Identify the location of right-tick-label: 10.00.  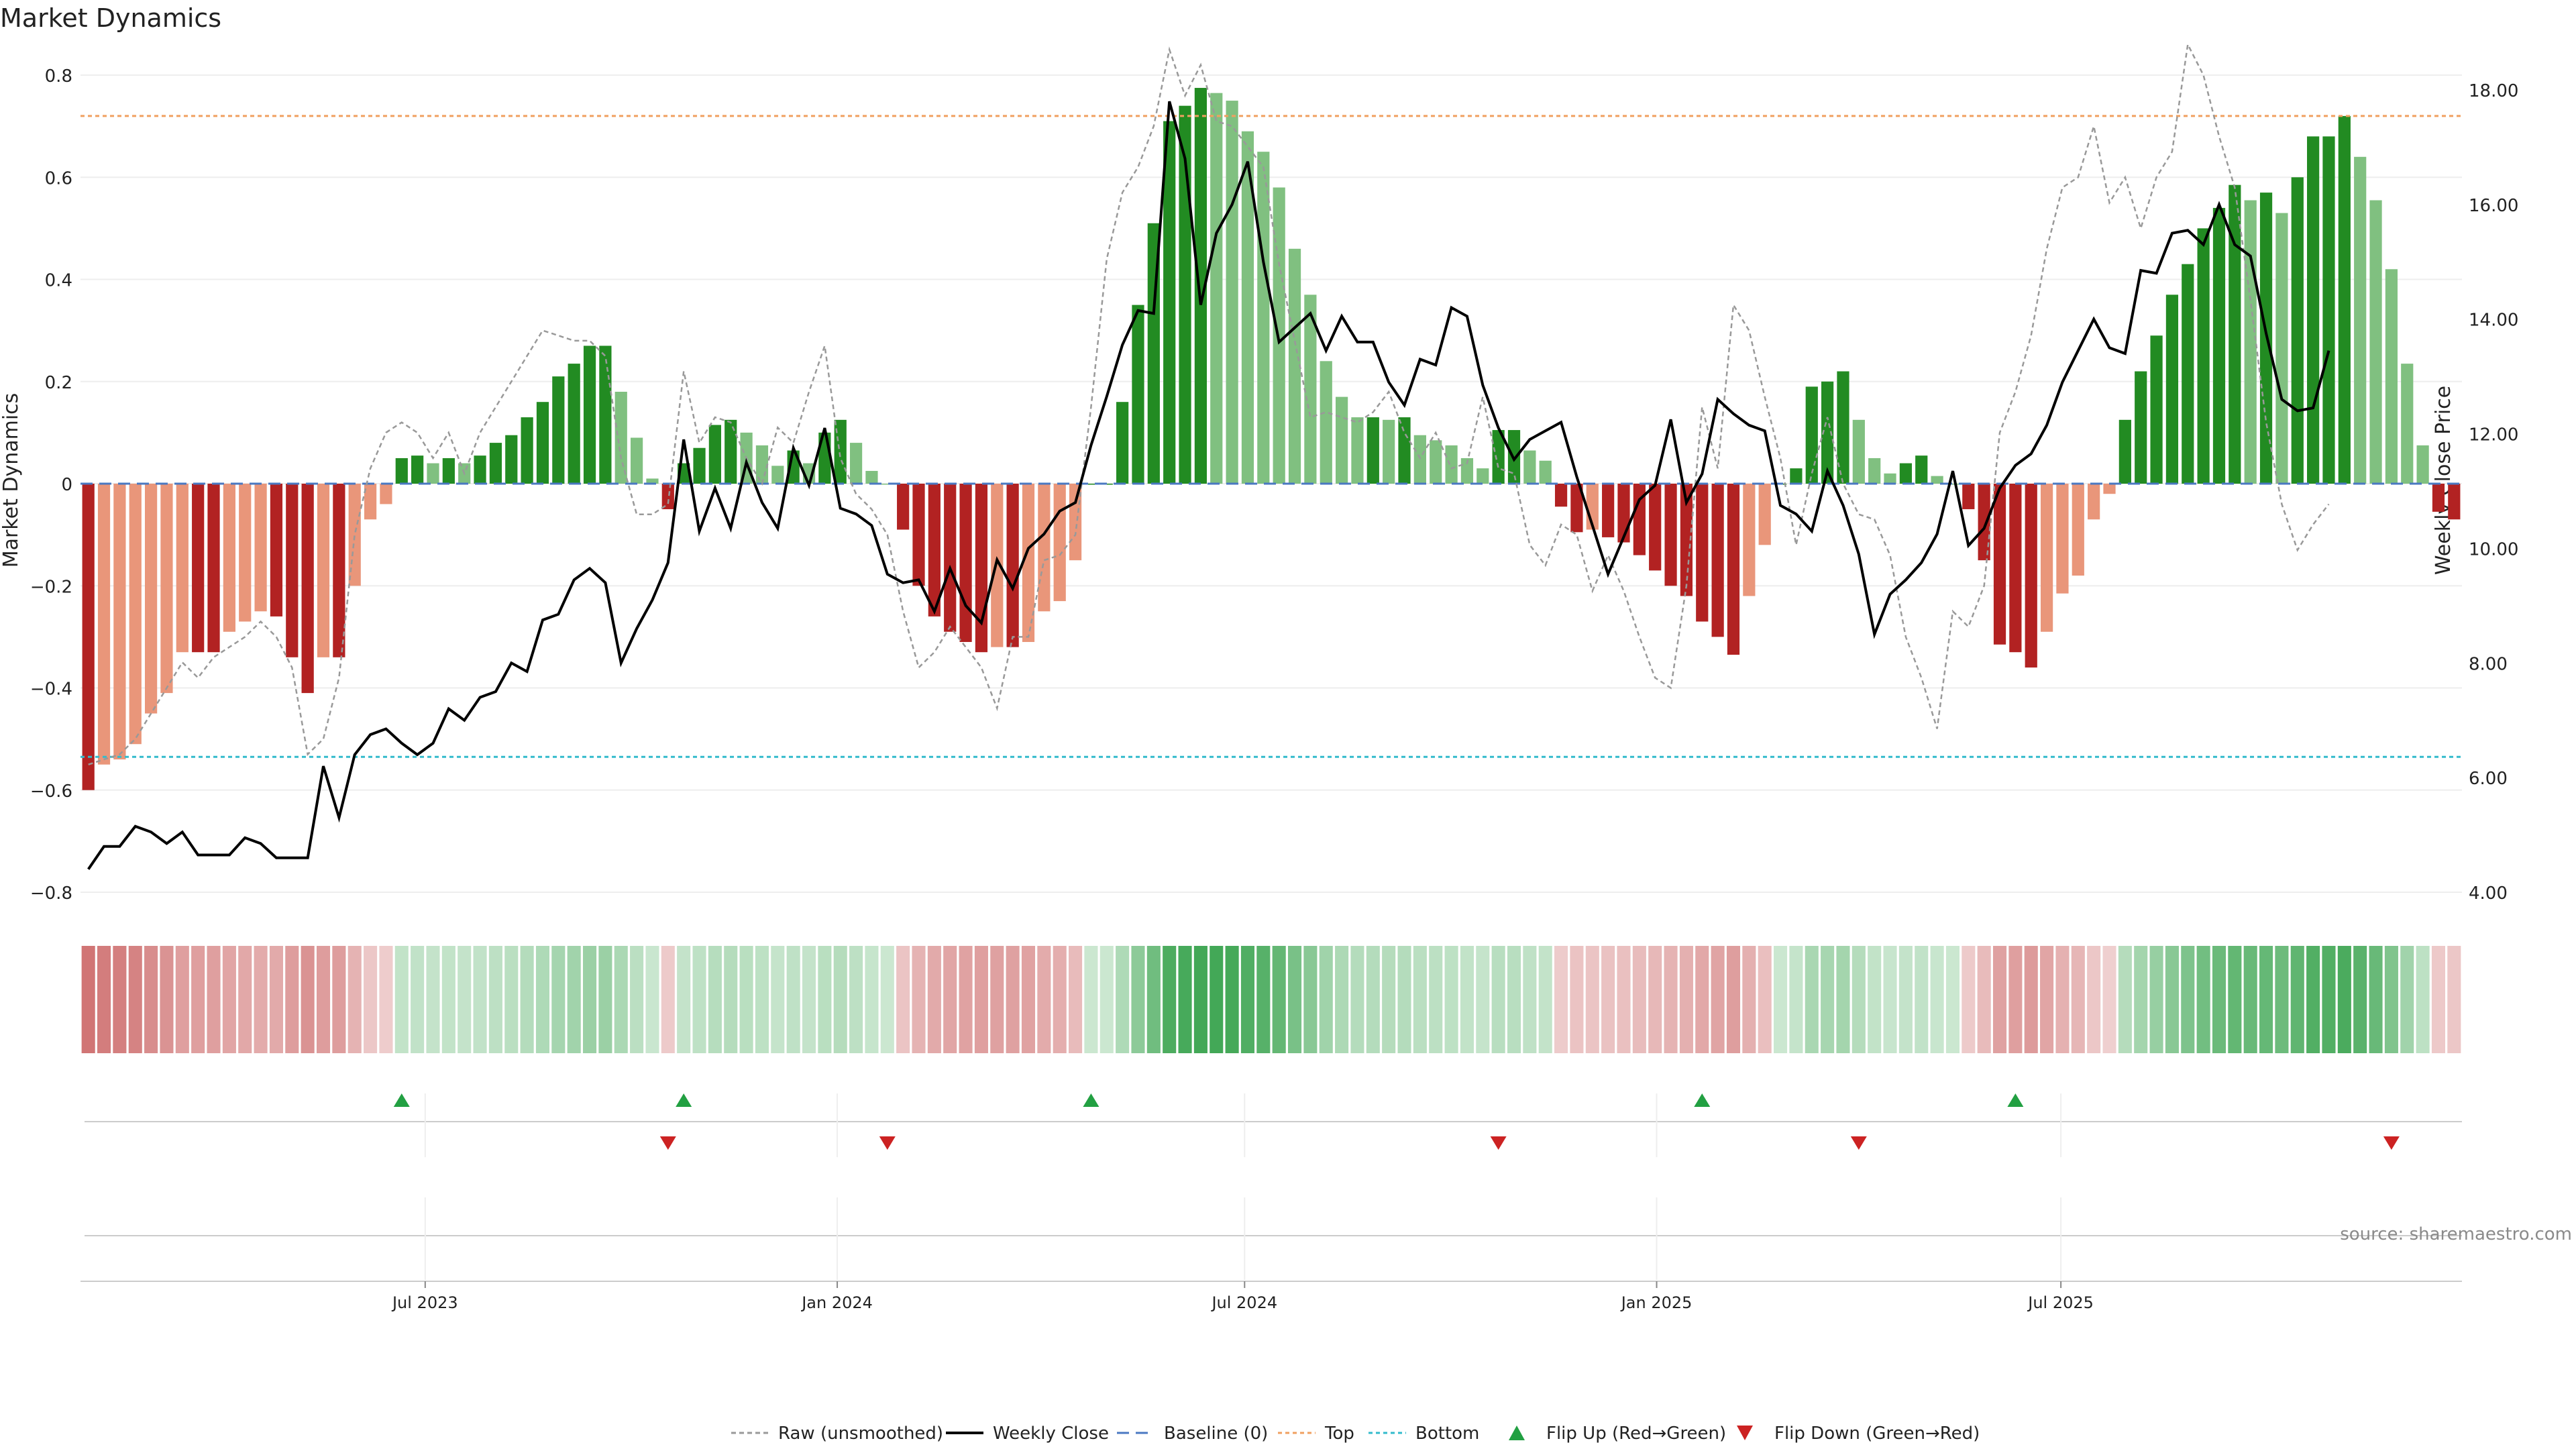
(2493, 549).